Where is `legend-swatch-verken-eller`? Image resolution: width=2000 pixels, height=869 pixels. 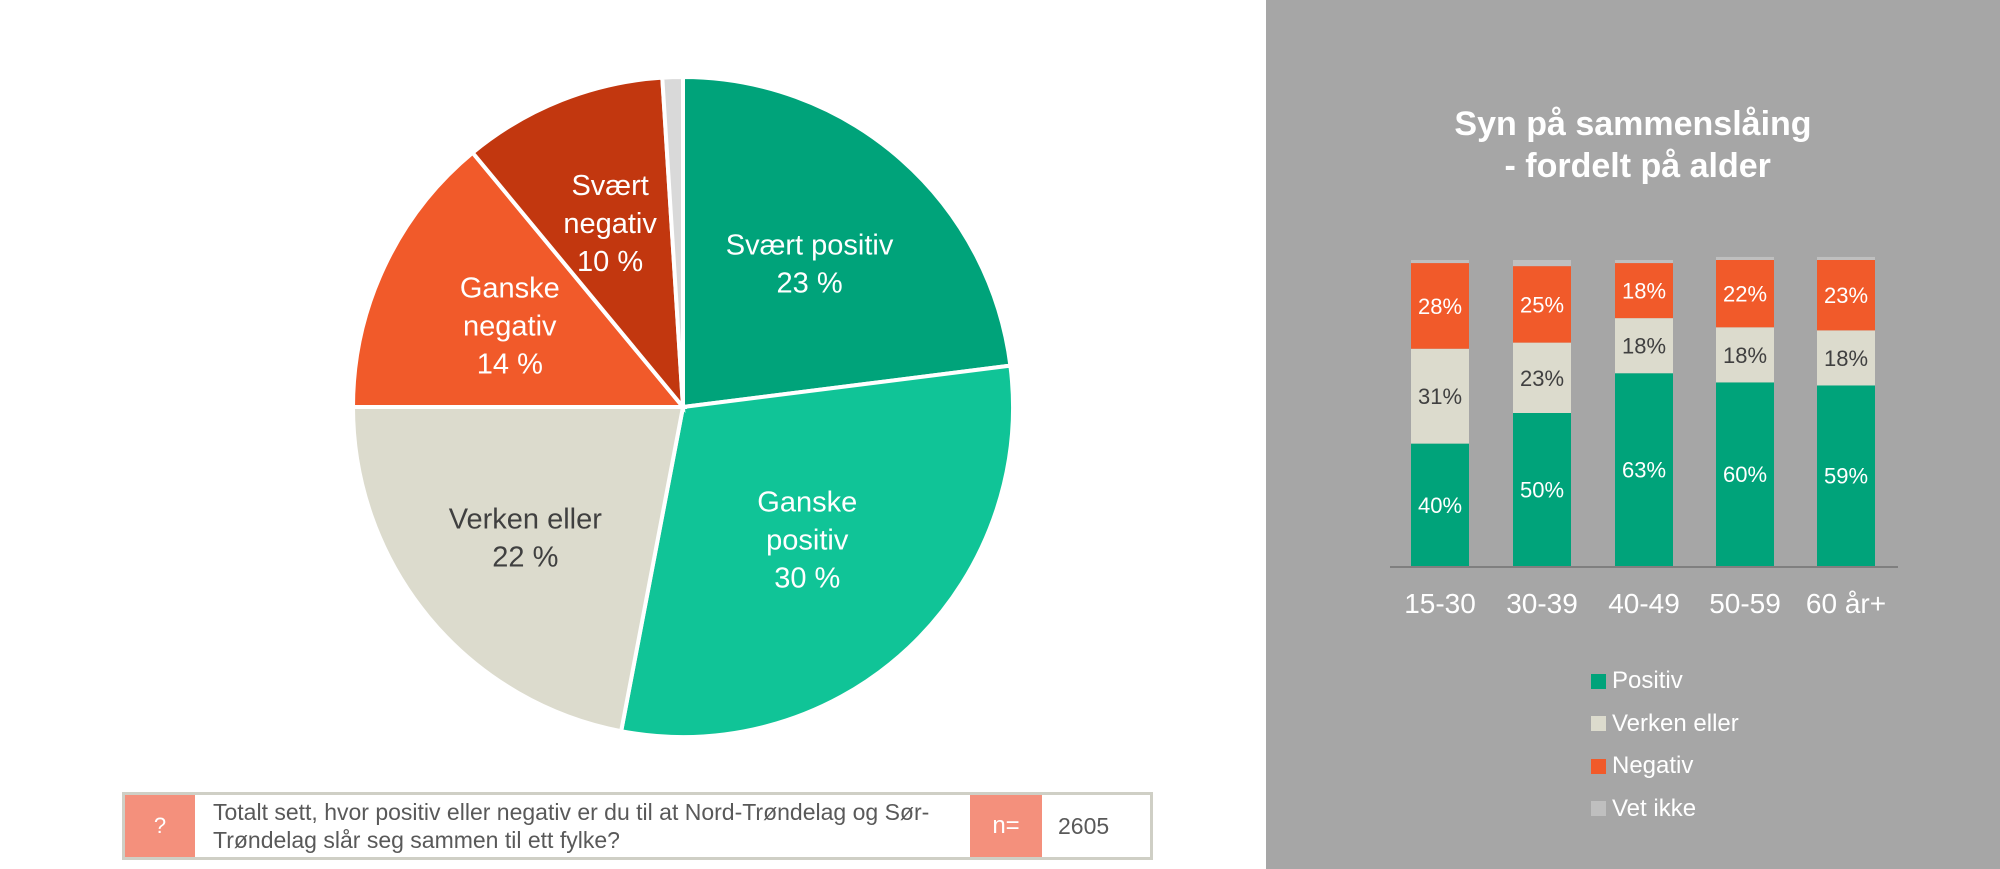
legend-swatch-verken-eller is located at coordinates (1598, 724).